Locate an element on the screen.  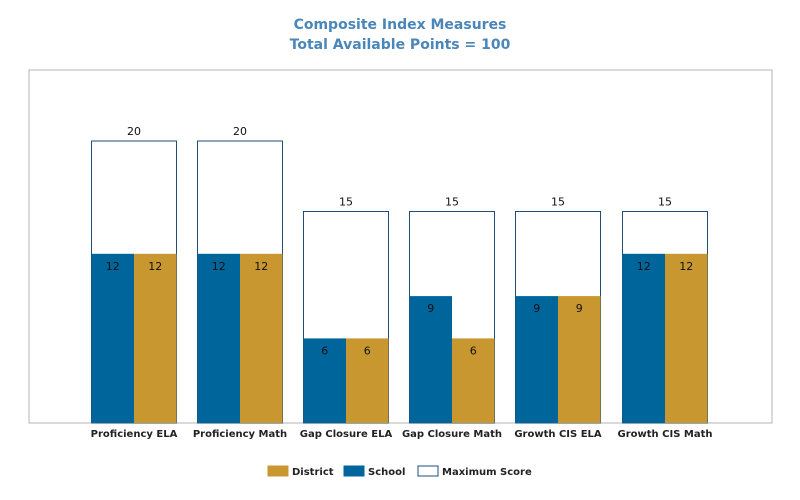
chart-title: Composite Index Measures is located at coordinates (400, 25).